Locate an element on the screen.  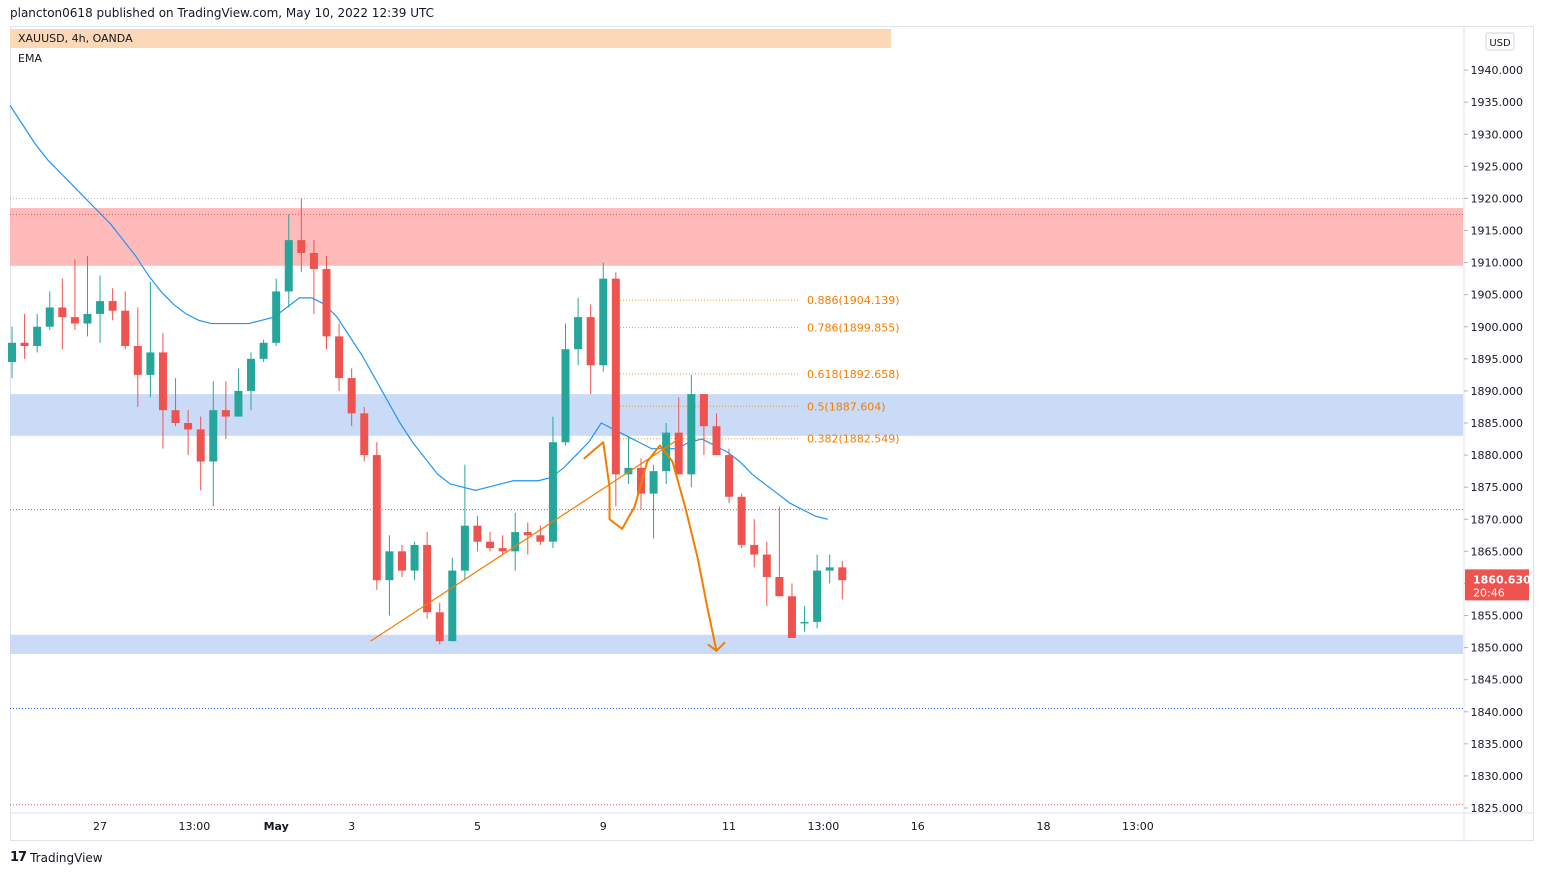
time-tick-label: 9 is located at coordinates (603, 826).